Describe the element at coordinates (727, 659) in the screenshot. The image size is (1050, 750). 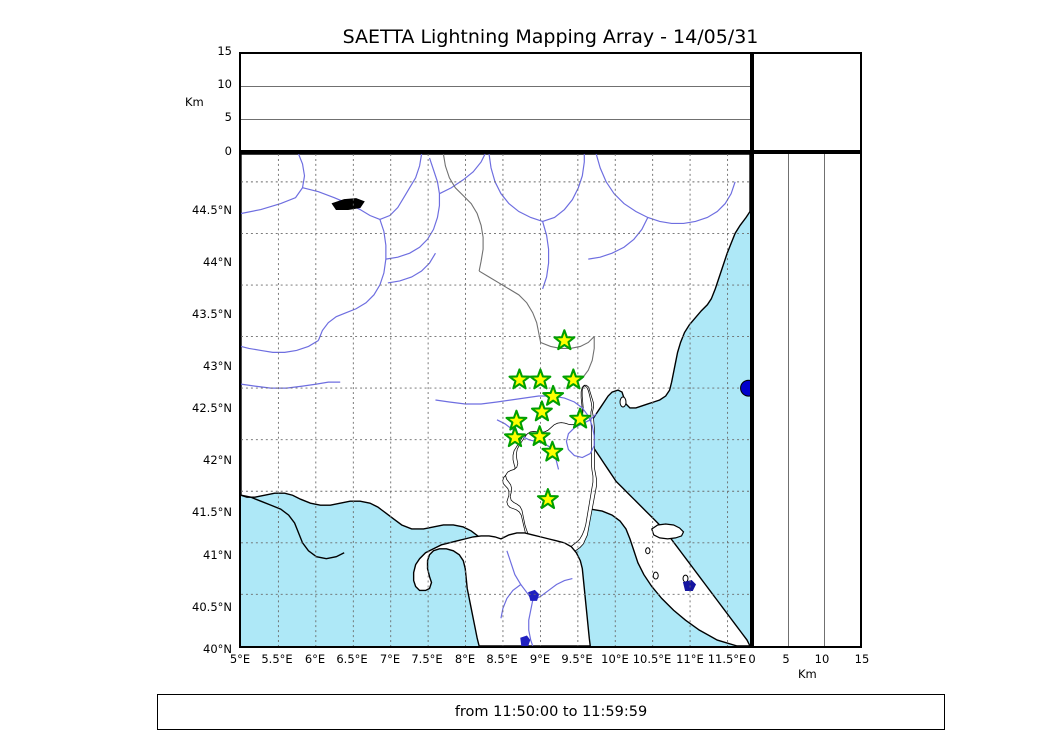
I see `map-xtick-11-5: 11.5°E` at that location.